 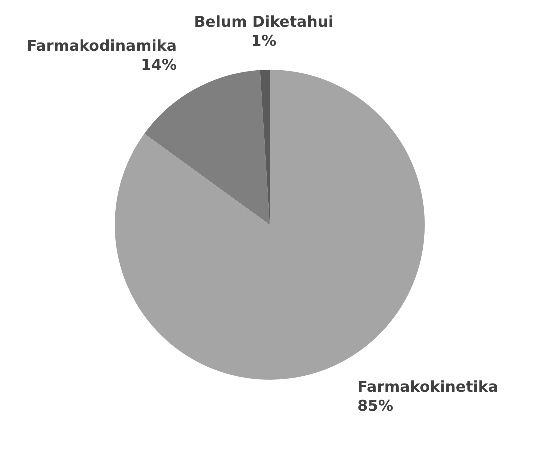 What do you see at coordinates (376, 405) in the screenshot?
I see `data-label: 85%` at bounding box center [376, 405].